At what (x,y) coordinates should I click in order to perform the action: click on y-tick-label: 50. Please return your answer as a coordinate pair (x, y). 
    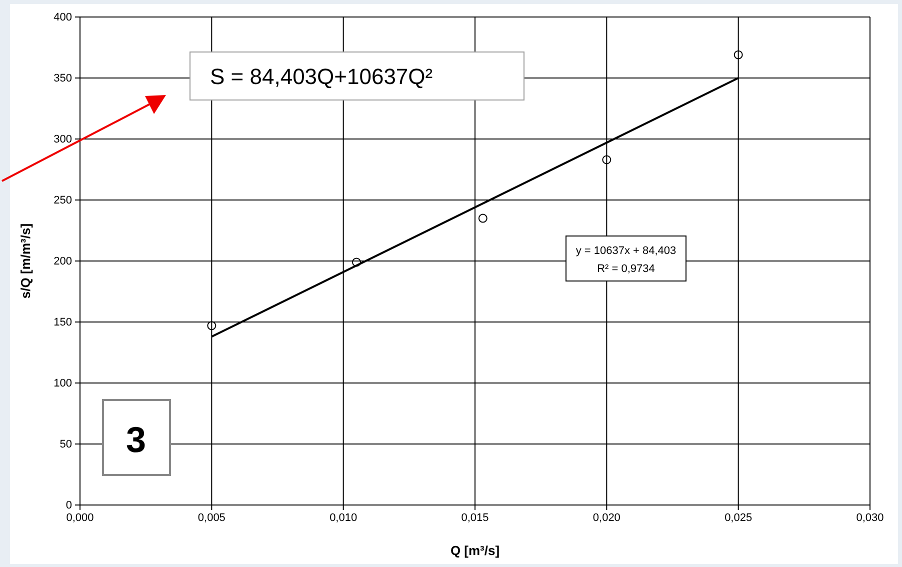
    Looking at the image, I should click on (66, 444).